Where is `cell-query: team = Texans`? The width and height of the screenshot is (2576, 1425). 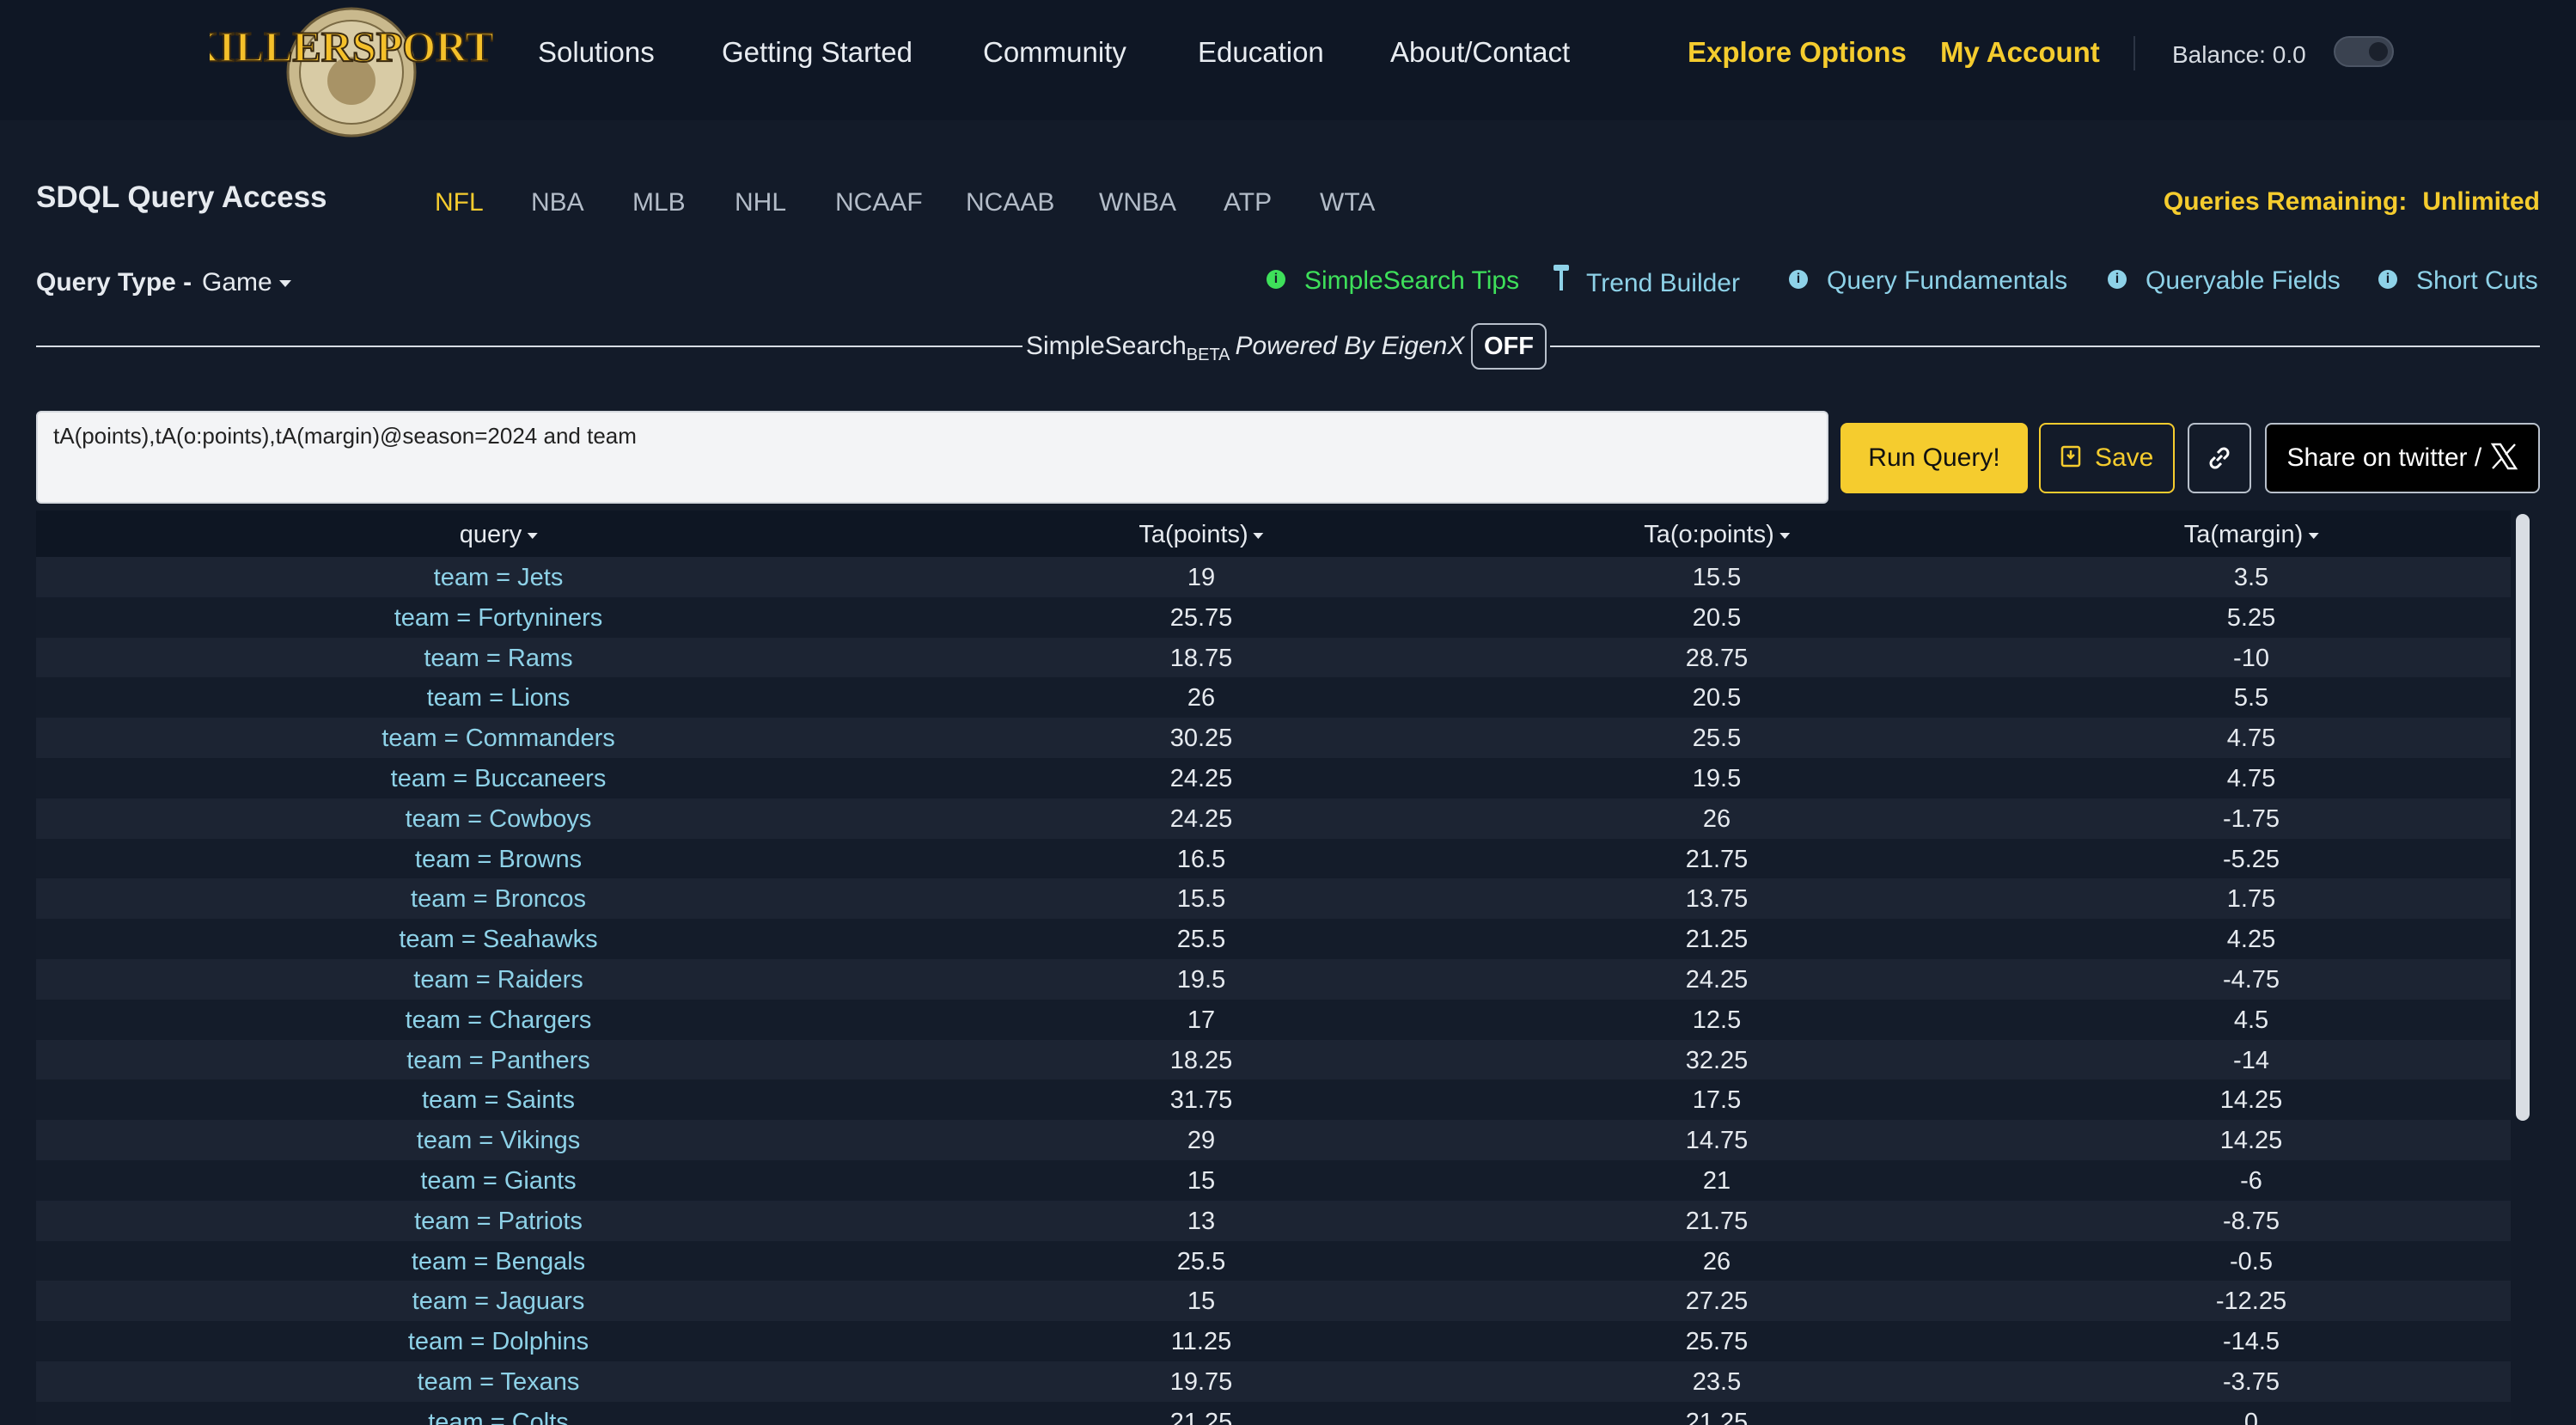
cell-query: team = Texans is located at coordinates (498, 1381).